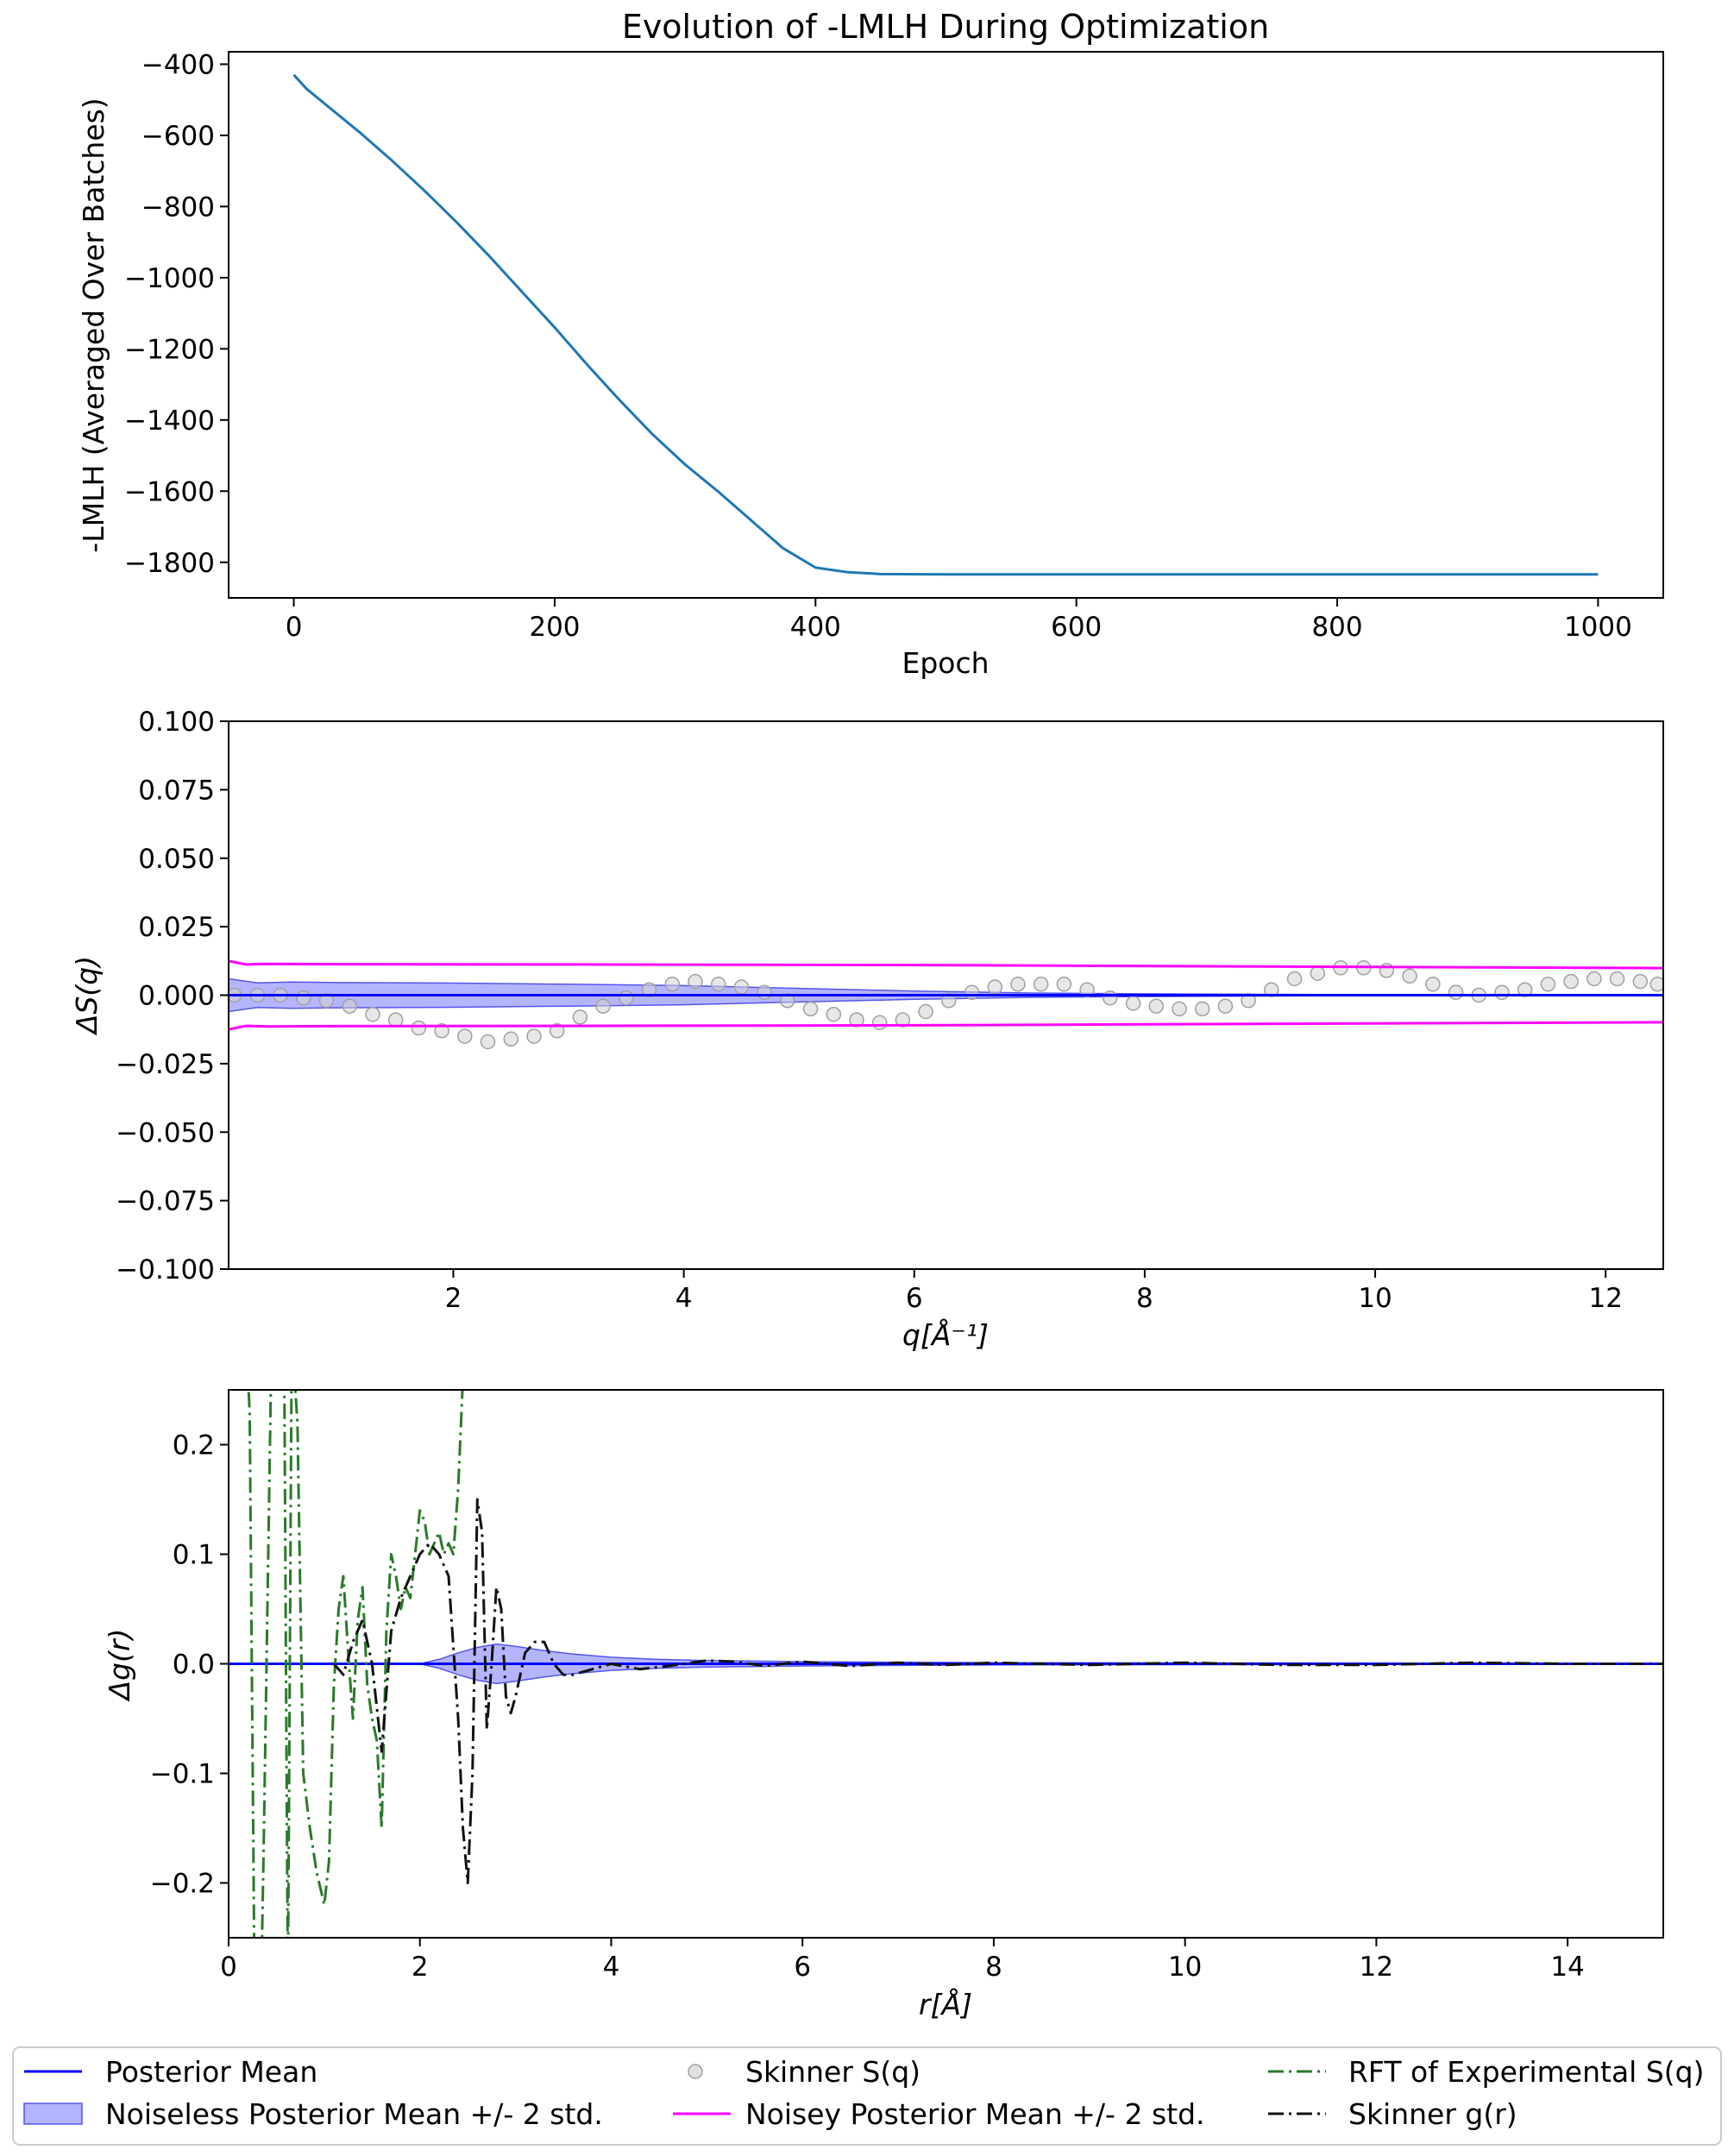 This screenshot has width=1734, height=2156. I want to click on y-tick-label: −0.075, so click(165, 1202).